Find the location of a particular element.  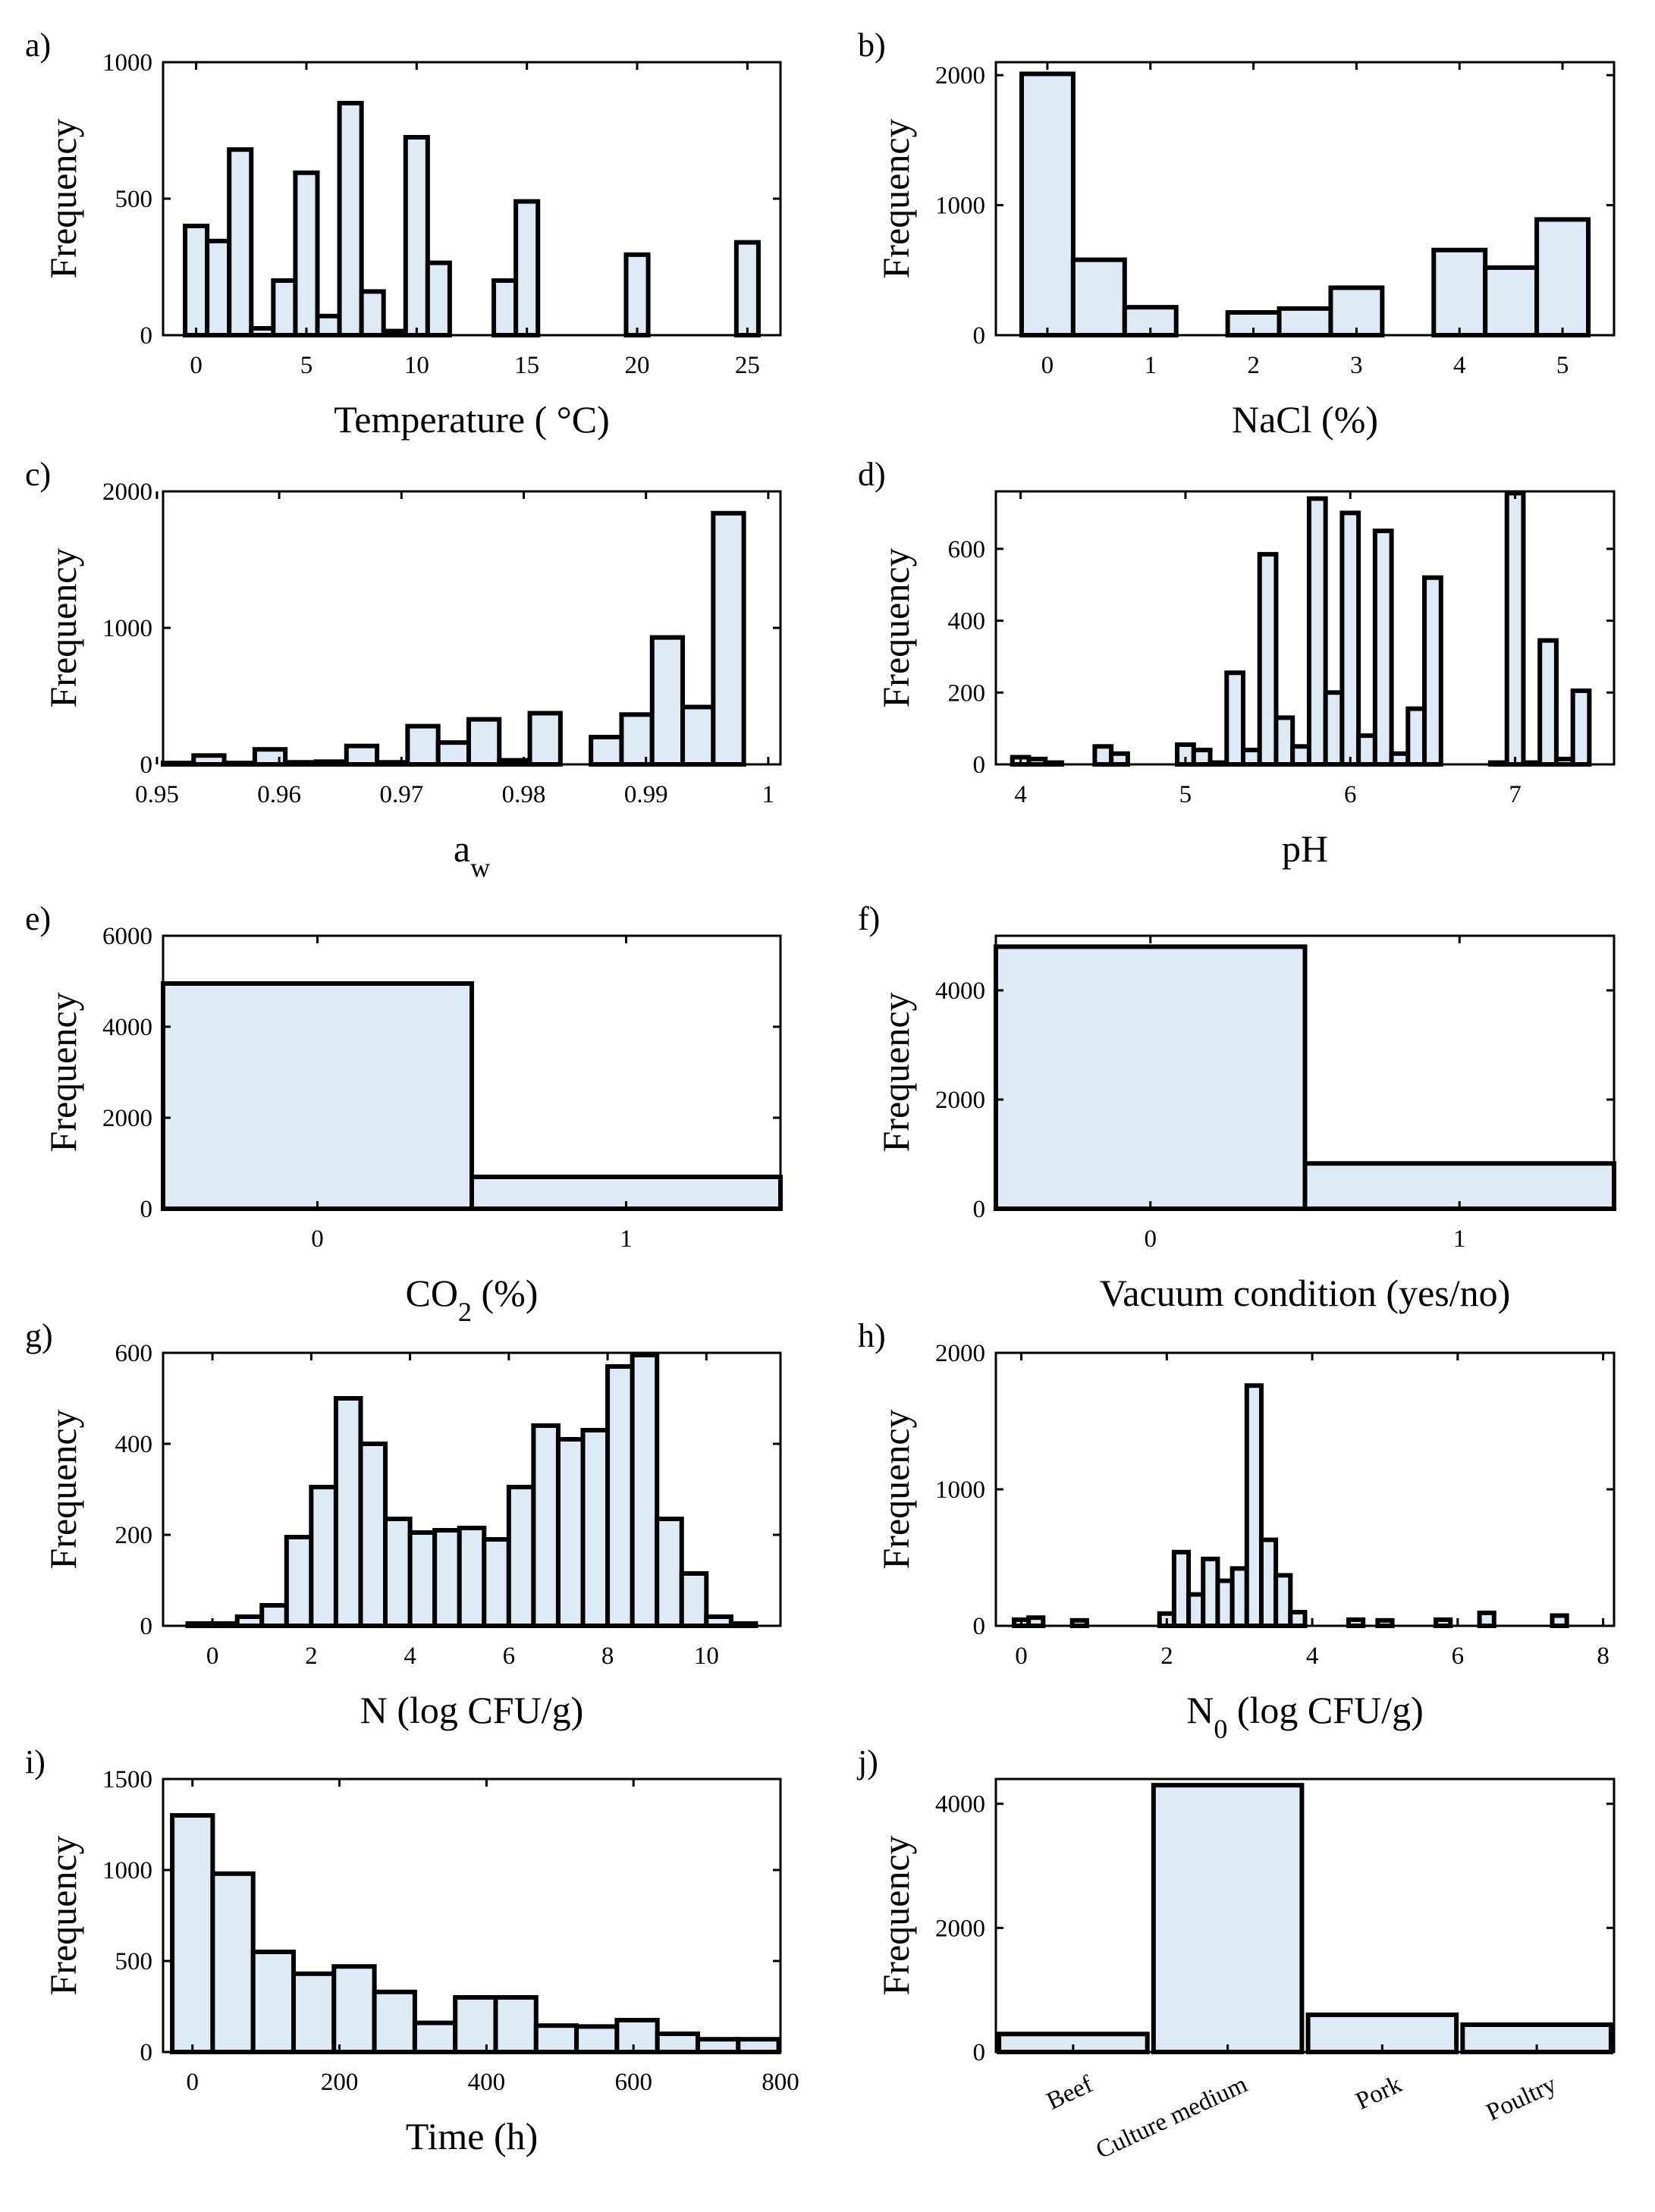

x-axis-label-subscript: 0 is located at coordinates (1220, 1729).